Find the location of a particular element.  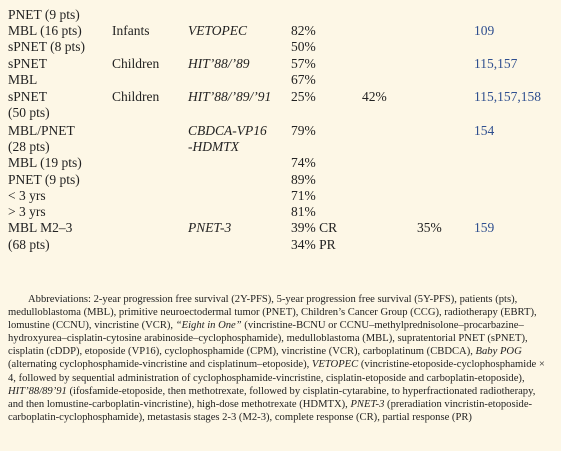

table-cell: 74% is located at coordinates (303, 162).